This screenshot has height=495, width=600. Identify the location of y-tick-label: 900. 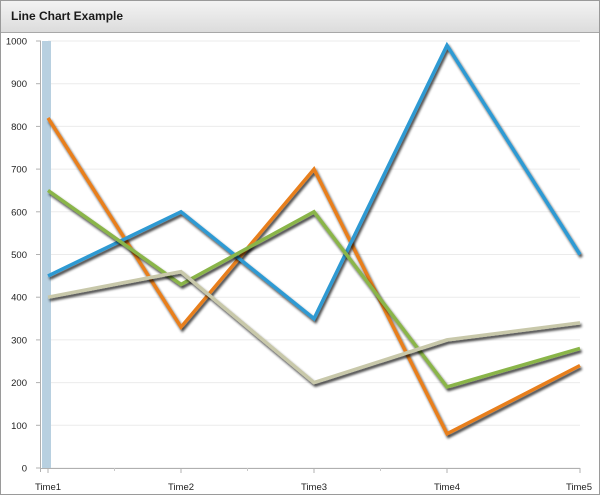
(19, 84).